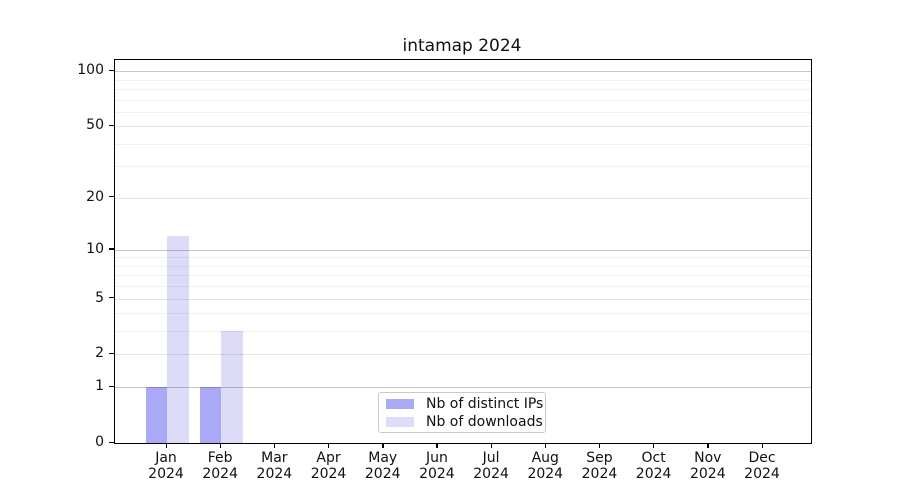  What do you see at coordinates (707, 466) in the screenshot?
I see `x-tick-label: Nov 2024` at bounding box center [707, 466].